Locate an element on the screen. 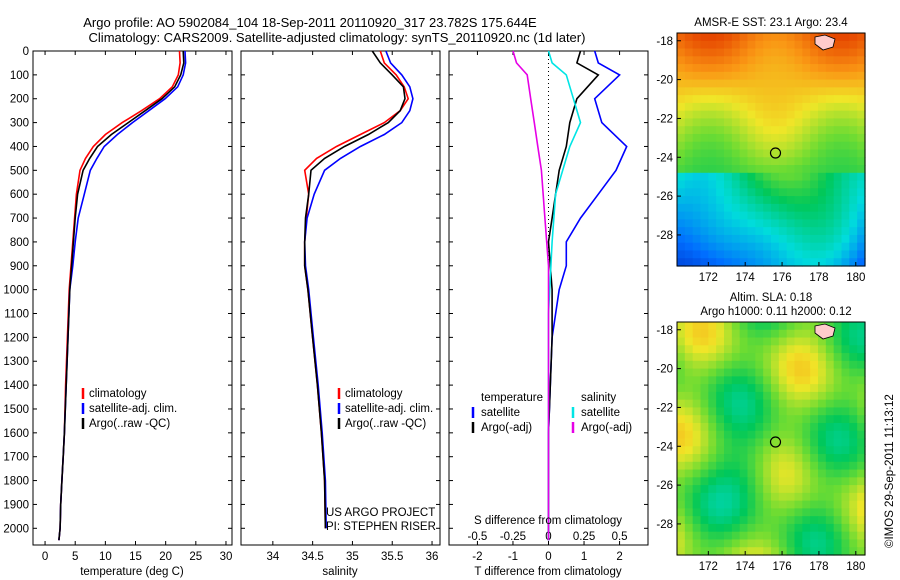  profile-location-marker is located at coordinates (775, 442).